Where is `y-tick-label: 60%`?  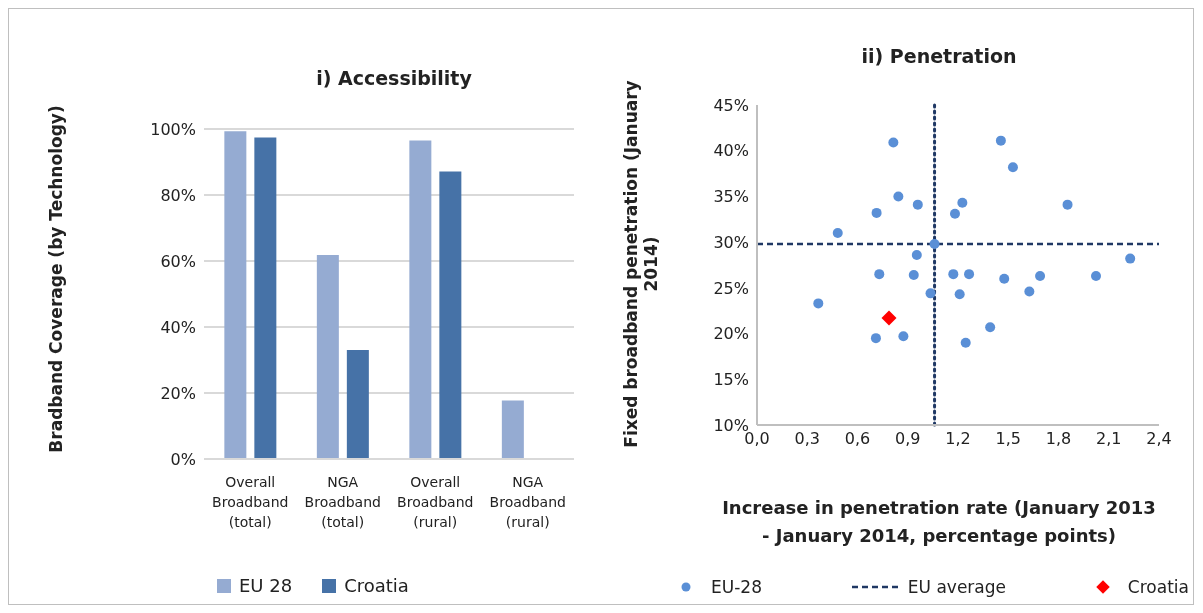 y-tick-label: 60% is located at coordinates (178, 261).